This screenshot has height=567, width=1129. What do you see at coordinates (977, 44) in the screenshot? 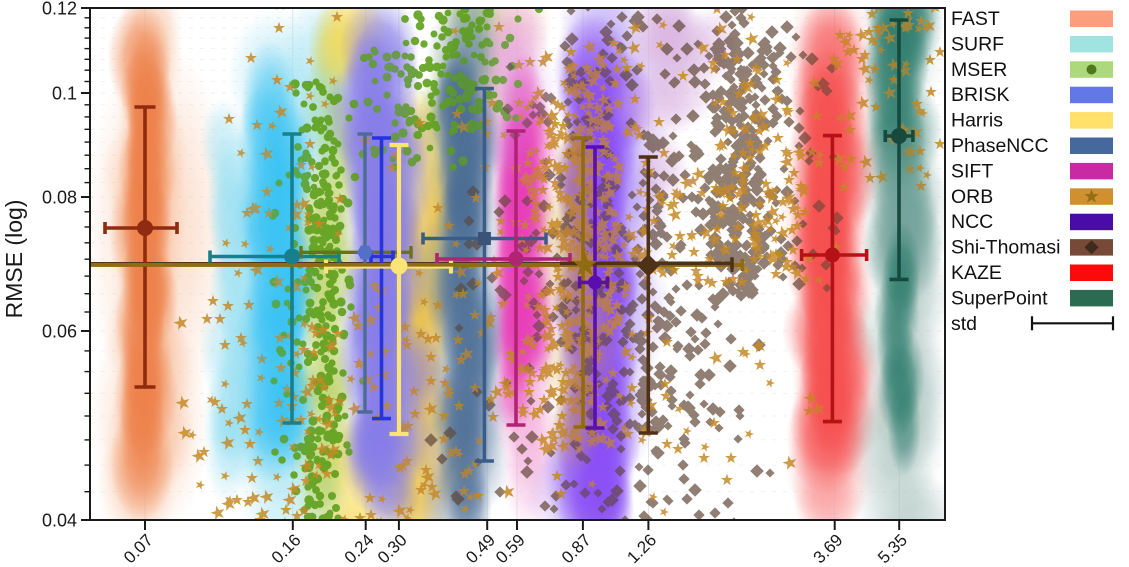
I see `svg-text: SURF` at bounding box center [977, 44].